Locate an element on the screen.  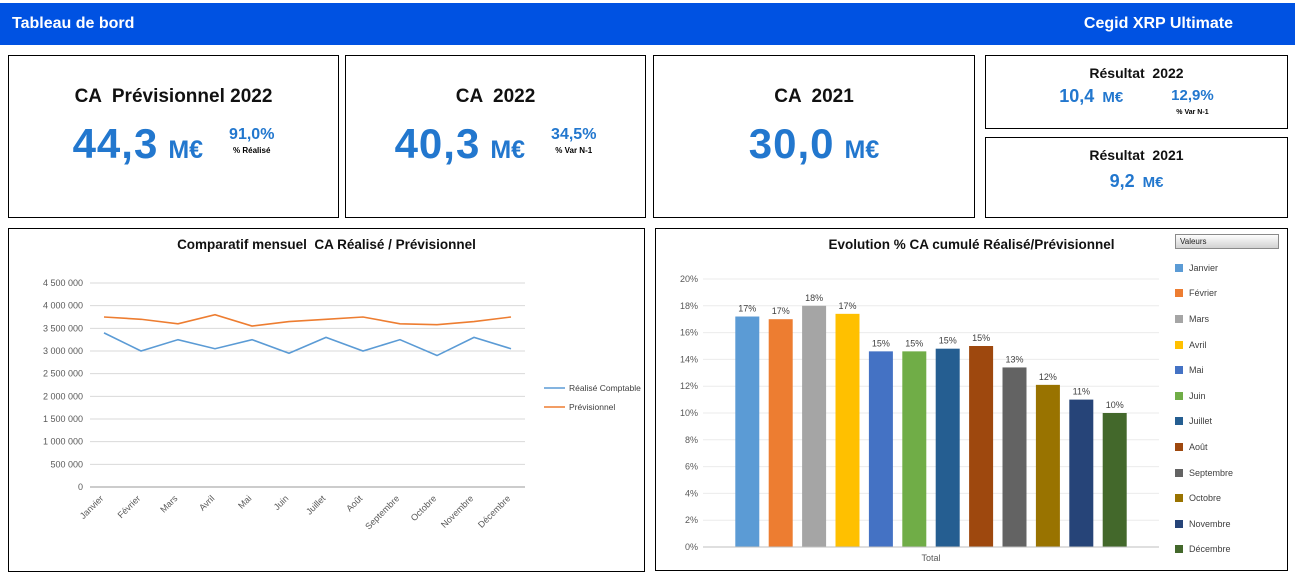
legend-item: Novembre is located at coordinates (1227, 524).